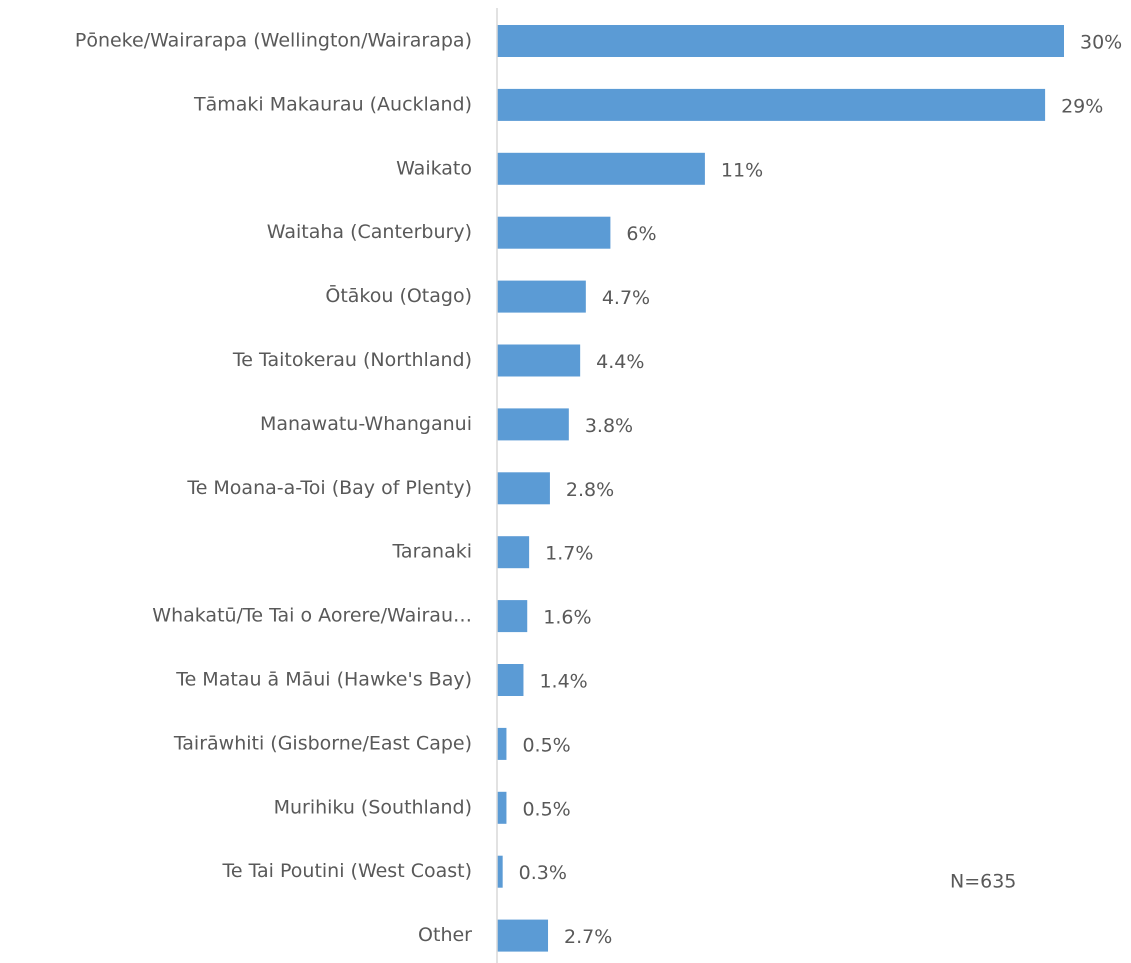 Image resolution: width=1131 pixels, height=963 pixels. Describe the element at coordinates (620, 362) in the screenshot. I see `value-label: 4.4%` at that location.